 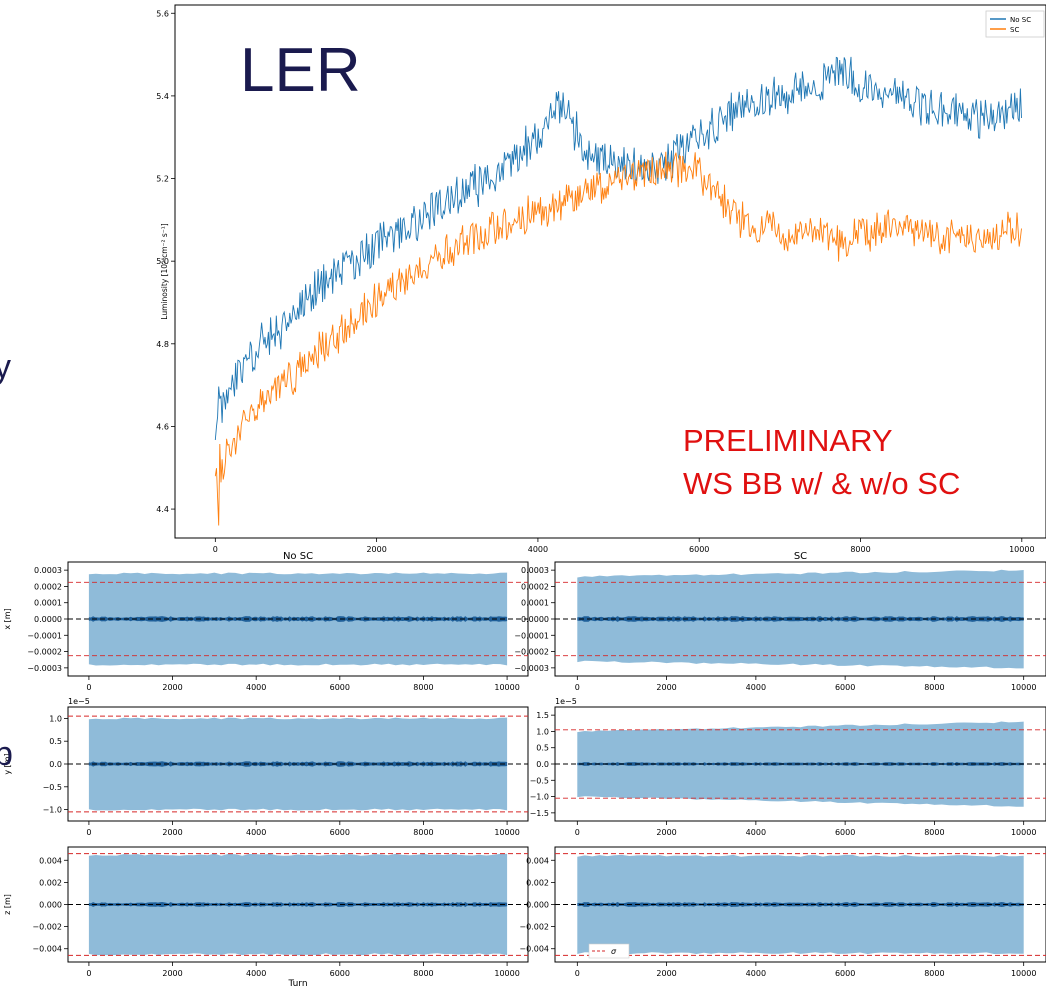 I want to click on clipped-edge-text: p, so click(x=6, y=754).